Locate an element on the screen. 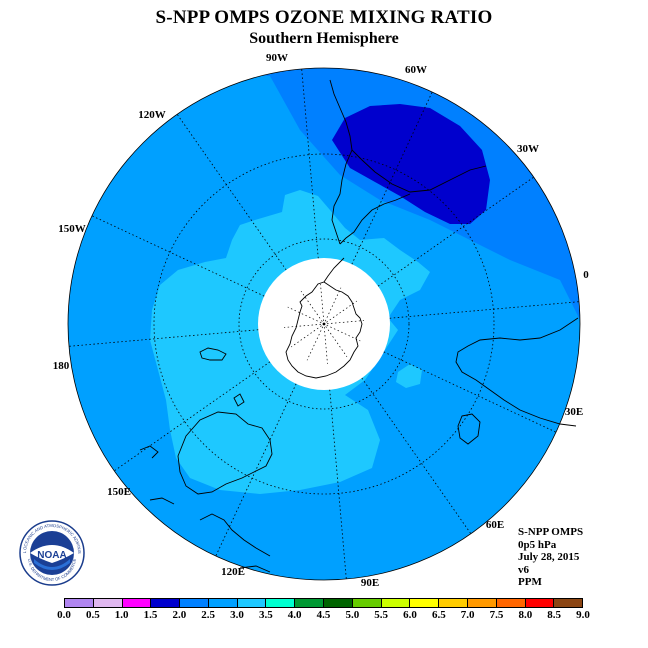 This screenshot has height=648, width=648. colorbar is located at coordinates (323, 603).